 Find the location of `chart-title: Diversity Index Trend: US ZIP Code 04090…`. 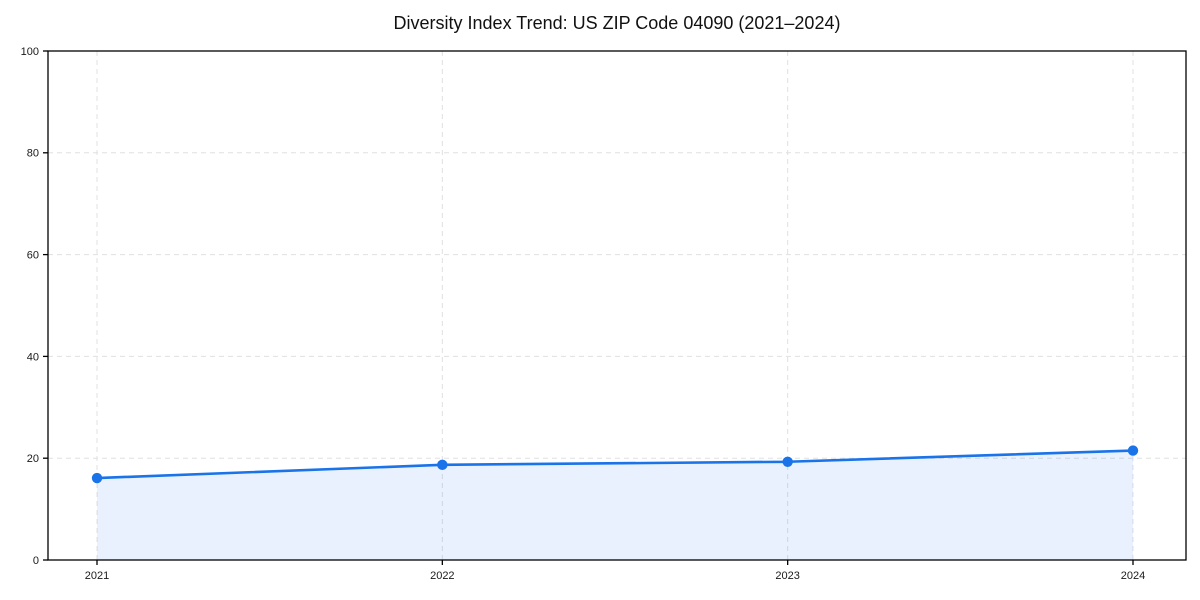

chart-title: Diversity Index Trend: US ZIP Code 04090… is located at coordinates (617, 23).